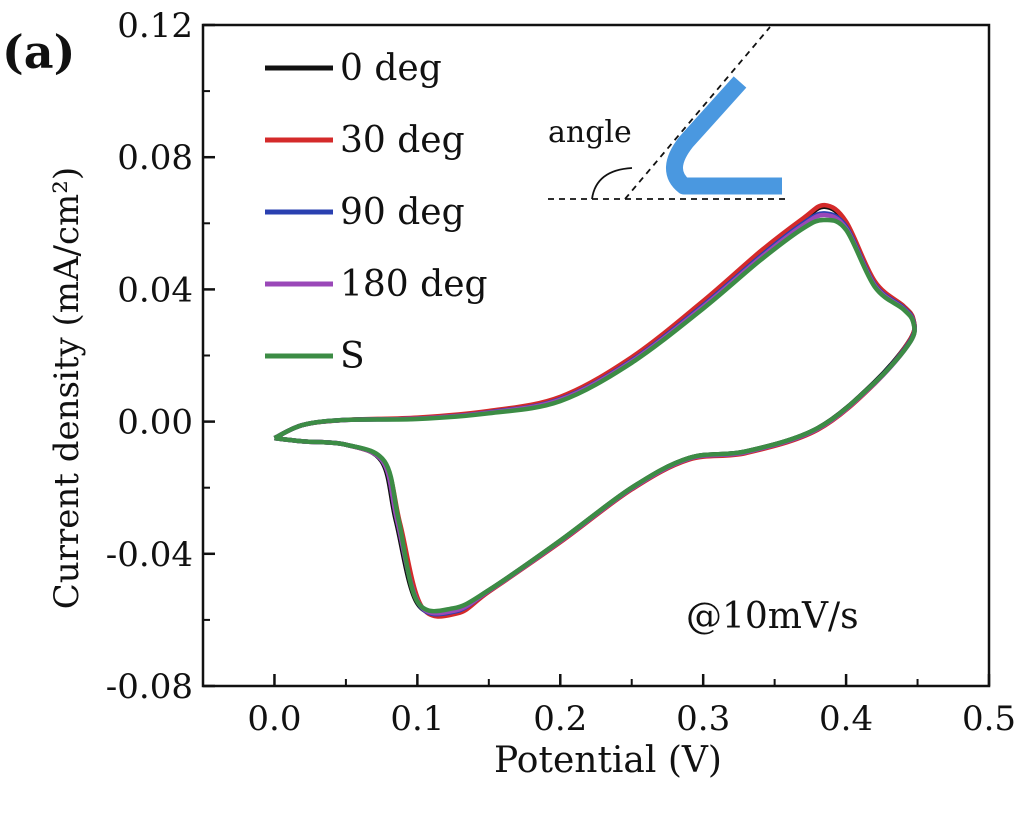 The width and height of the screenshot is (1033, 817). I want to click on legend-label: 0 deg, so click(391, 68).